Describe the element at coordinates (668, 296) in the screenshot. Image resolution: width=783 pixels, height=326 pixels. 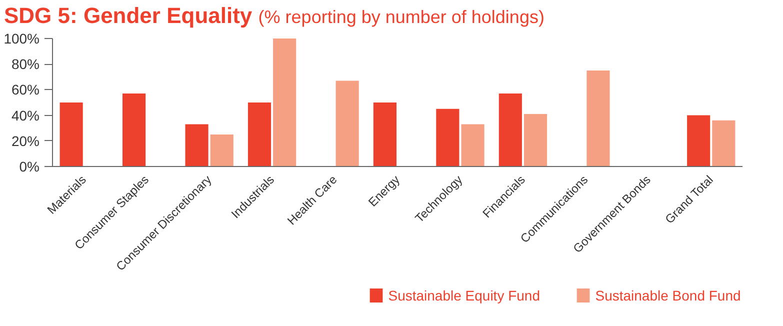
I see `legend-label: Sustainable Bond Fund` at that location.